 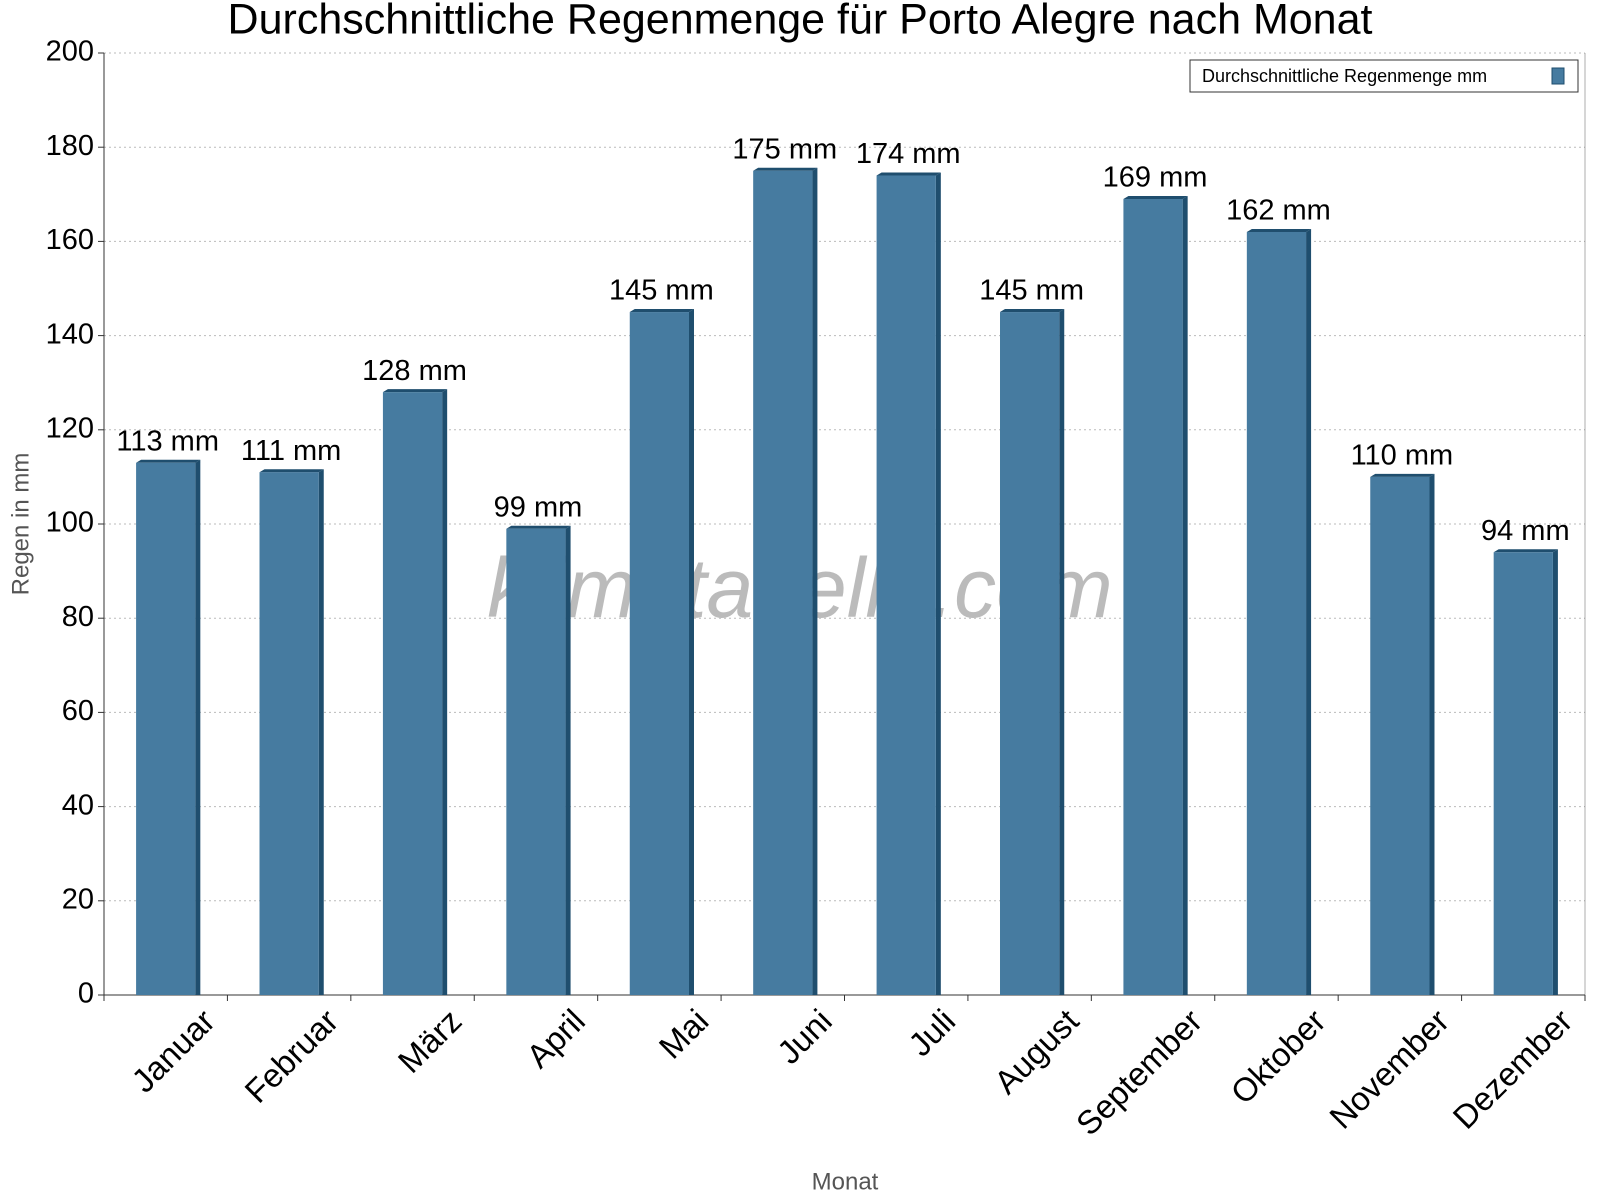 I want to click on legend-swatch, so click(x=1558, y=76).